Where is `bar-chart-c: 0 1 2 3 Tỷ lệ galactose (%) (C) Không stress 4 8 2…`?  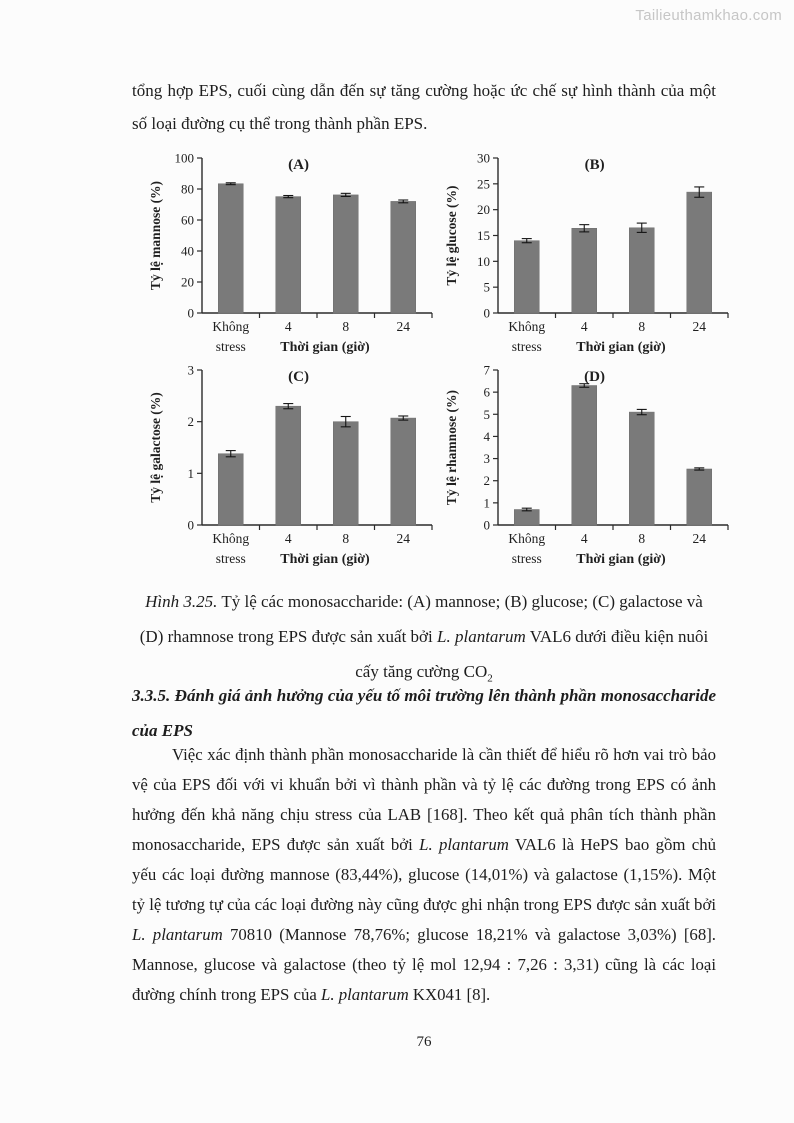 bar-chart-c: 0 1 2 3 Tỷ lệ galactose (%) (C) Không stress 4 8 2… is located at coordinates (290, 465).